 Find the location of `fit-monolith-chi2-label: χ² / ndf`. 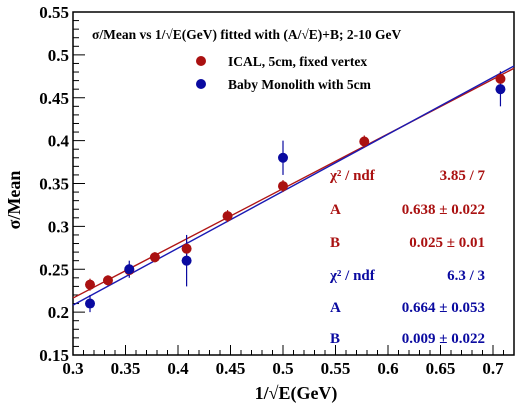

fit-monolith-chi2-label: χ² / ndf is located at coordinates (352, 276).